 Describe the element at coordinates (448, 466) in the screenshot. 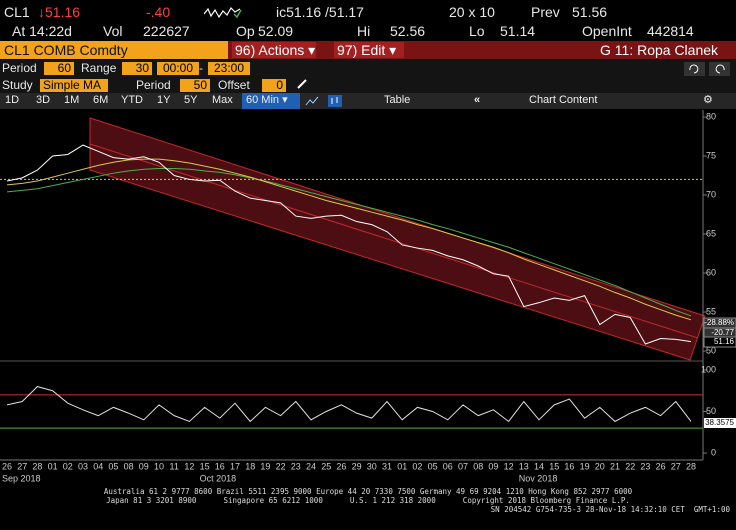

I see `x-tick-label: 06` at that location.